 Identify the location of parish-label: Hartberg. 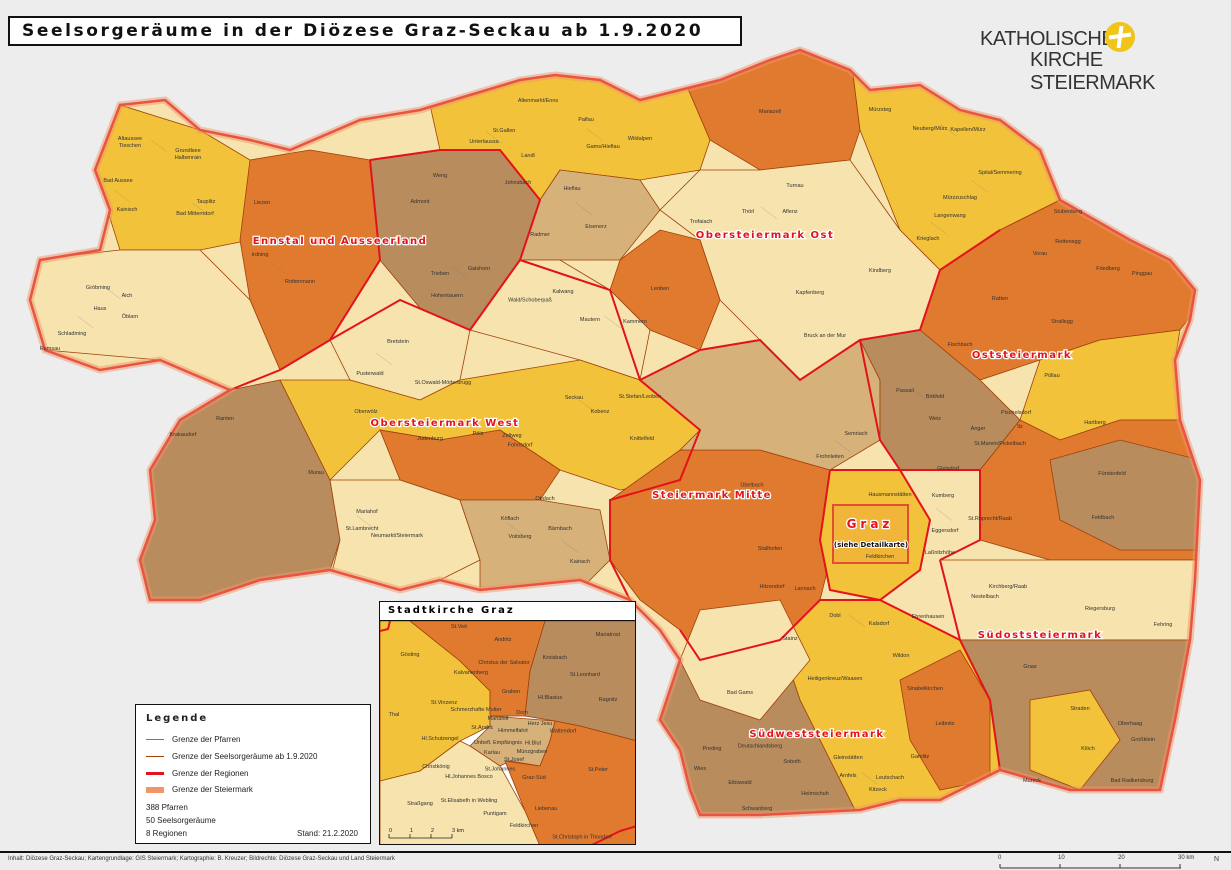
(1094, 423).